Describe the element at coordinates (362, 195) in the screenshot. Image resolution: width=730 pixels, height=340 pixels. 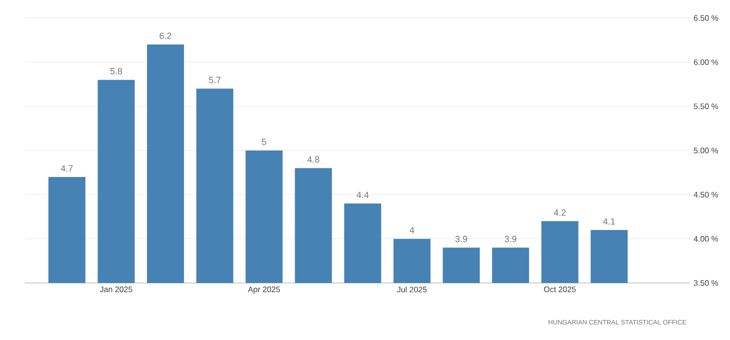
I see `data-label: 4.4` at that location.